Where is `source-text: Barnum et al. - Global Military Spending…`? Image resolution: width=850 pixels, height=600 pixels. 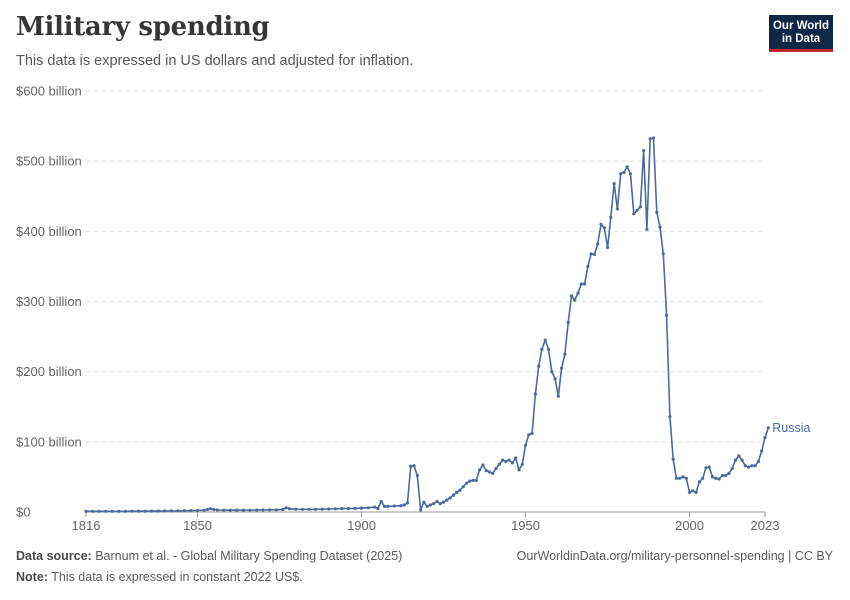
source-text: Barnum et al. - Global Military Spending… is located at coordinates (249, 556).